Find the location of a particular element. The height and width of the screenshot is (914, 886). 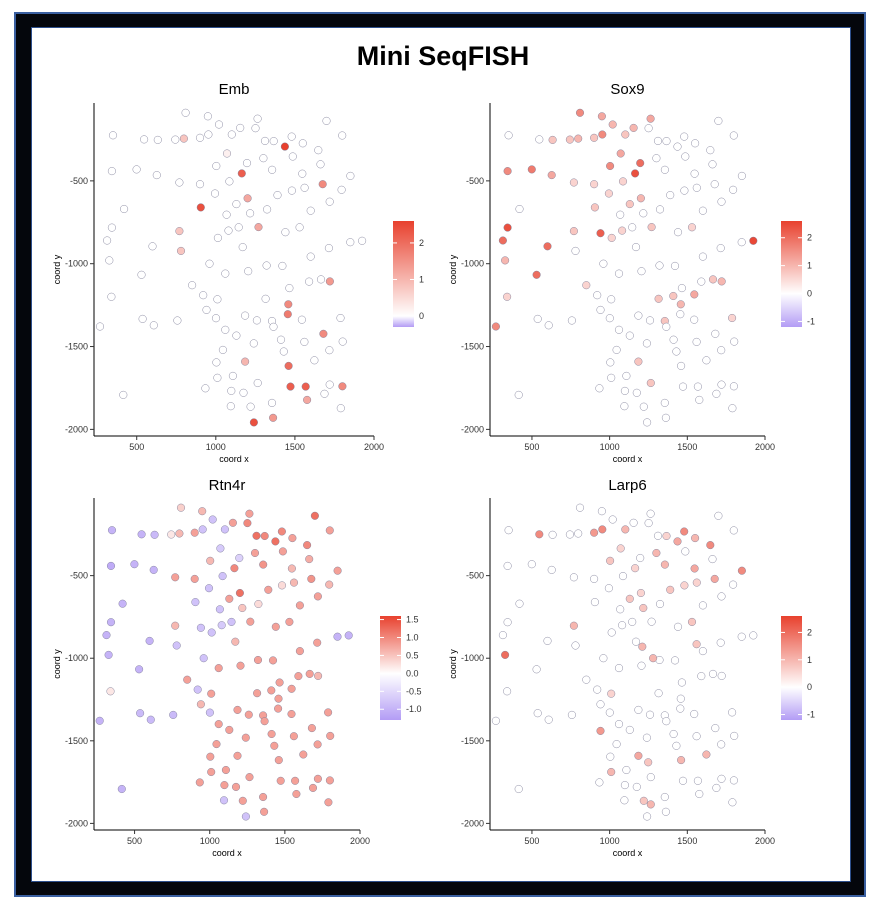

legend-tick-label: 2 is located at coordinates (809, 632).